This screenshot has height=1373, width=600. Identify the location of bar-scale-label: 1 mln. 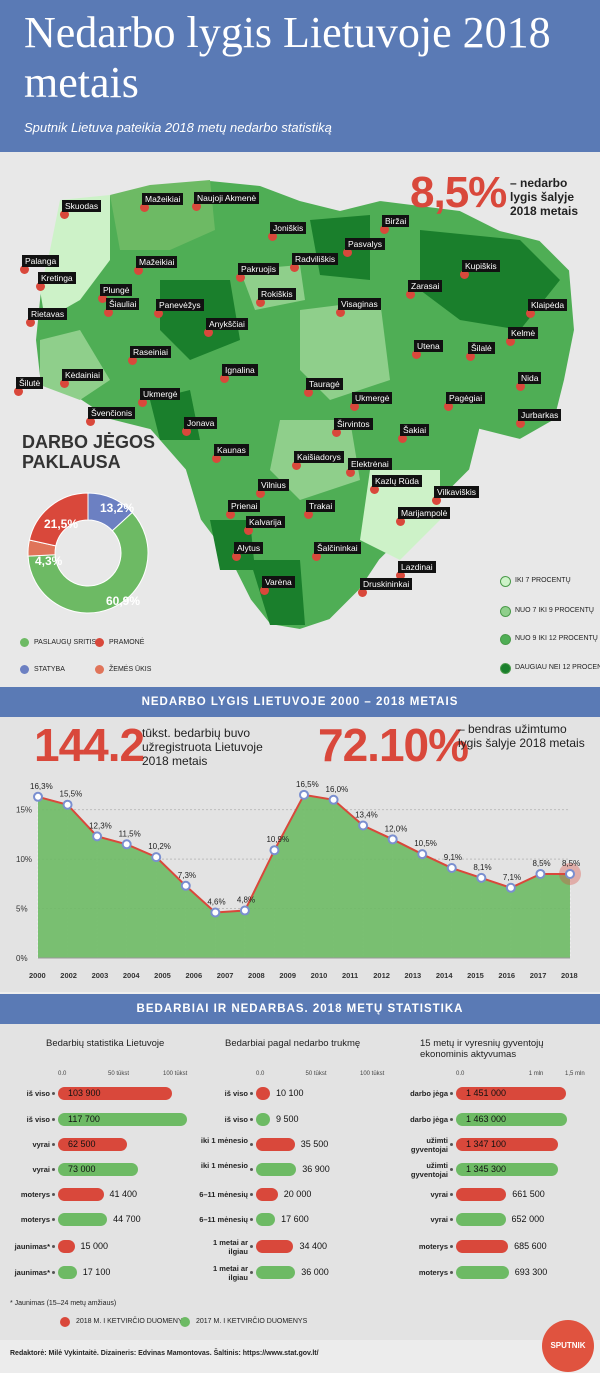
(536, 1074).